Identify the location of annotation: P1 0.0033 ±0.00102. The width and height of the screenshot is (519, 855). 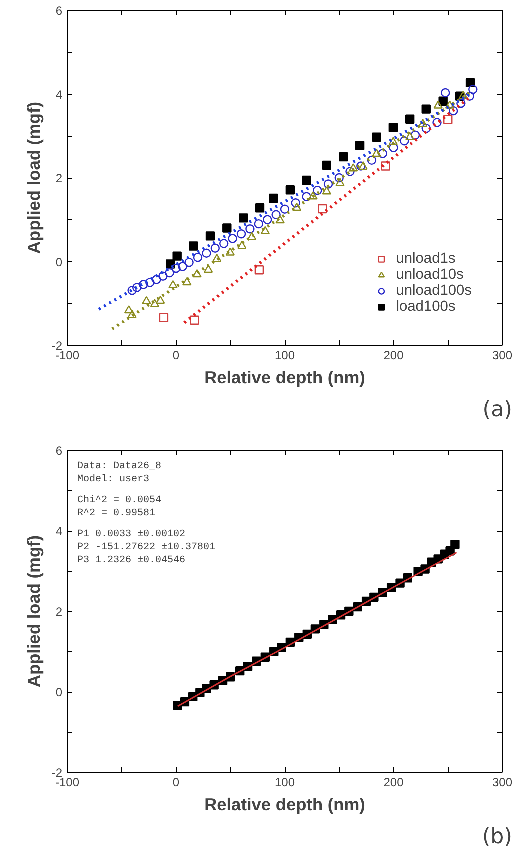
(132, 535).